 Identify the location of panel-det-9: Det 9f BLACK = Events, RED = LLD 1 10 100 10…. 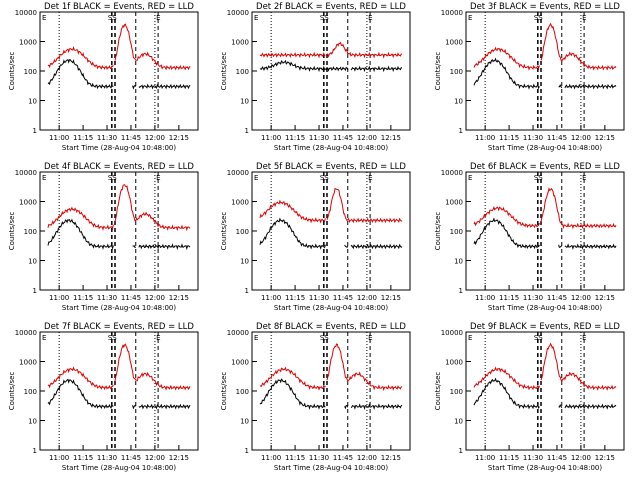
(529, 397).